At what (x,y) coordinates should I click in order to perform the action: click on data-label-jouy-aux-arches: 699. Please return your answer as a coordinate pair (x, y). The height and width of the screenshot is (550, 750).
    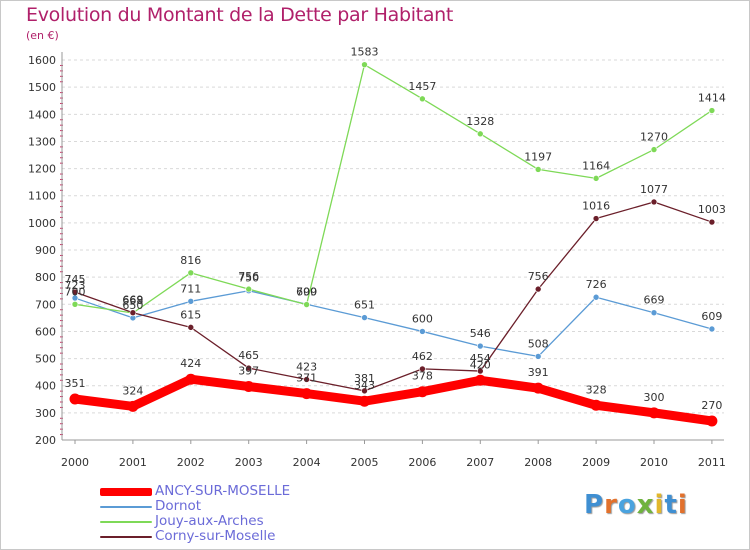
    Looking at the image, I should click on (306, 292).